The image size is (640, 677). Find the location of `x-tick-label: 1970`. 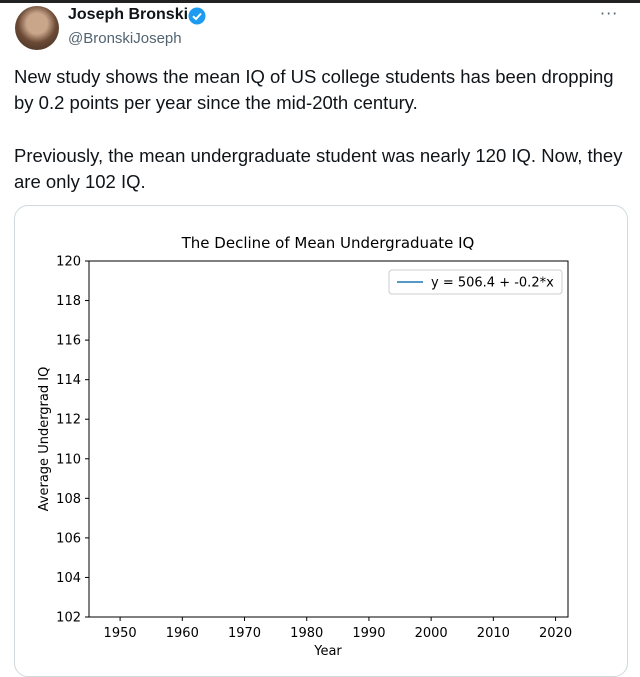

x-tick-label: 1970 is located at coordinates (244, 633).